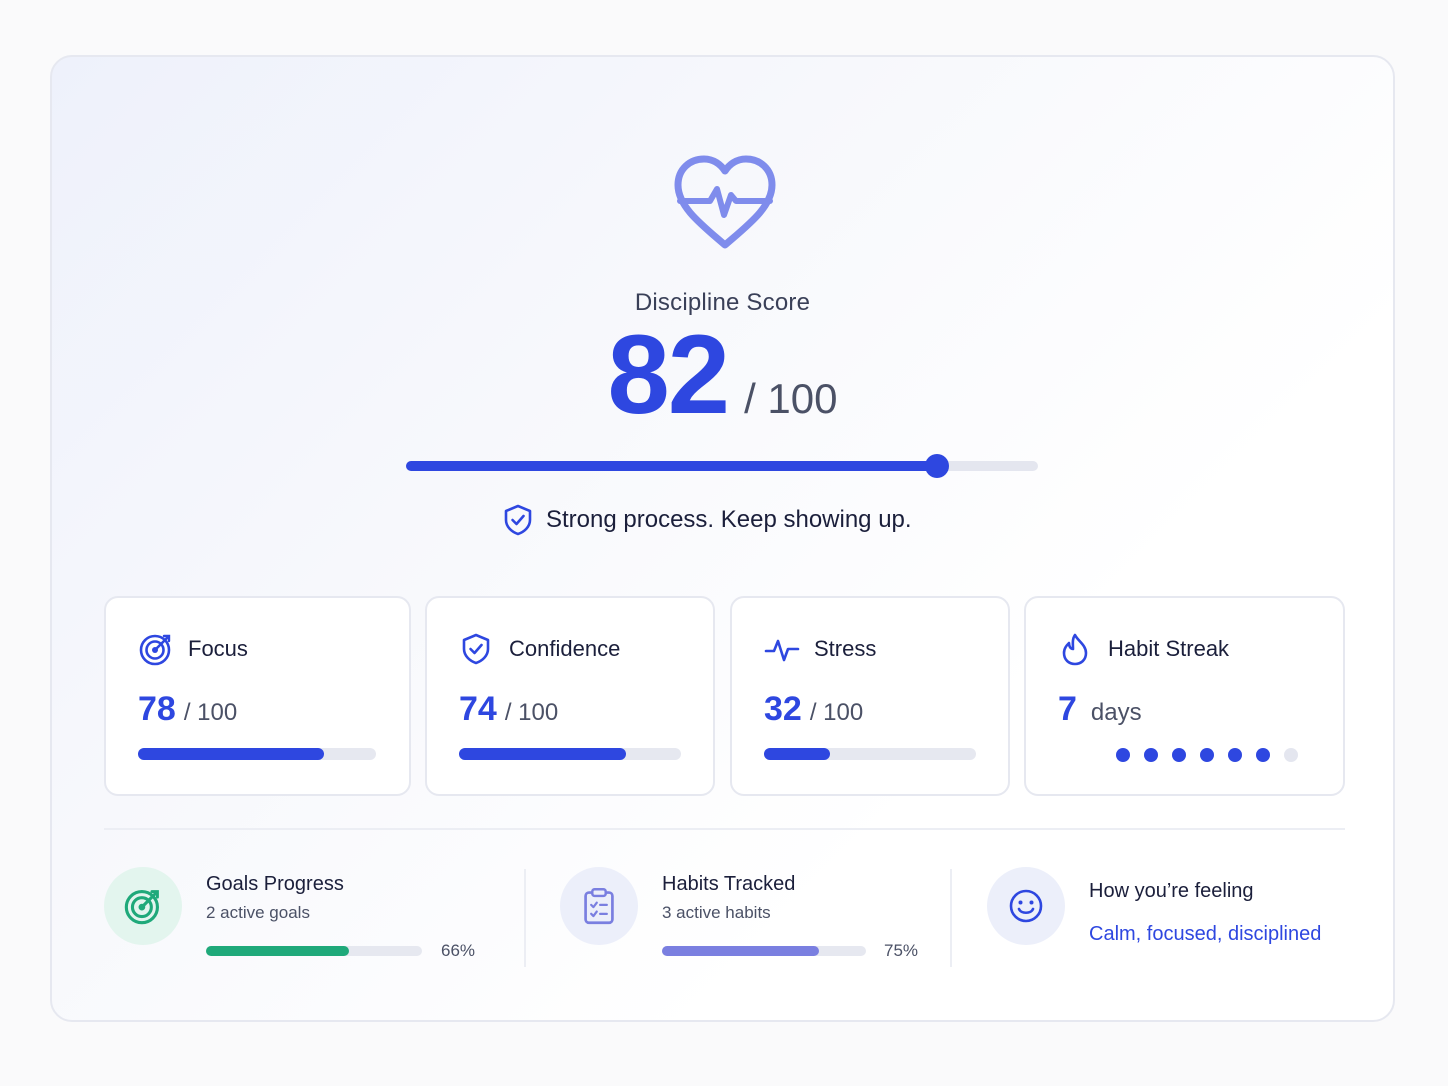 Image resolution: width=1448 pixels, height=1086 pixels. I want to click on feeling-value: Calm, focused, disciplined, so click(1205, 934).